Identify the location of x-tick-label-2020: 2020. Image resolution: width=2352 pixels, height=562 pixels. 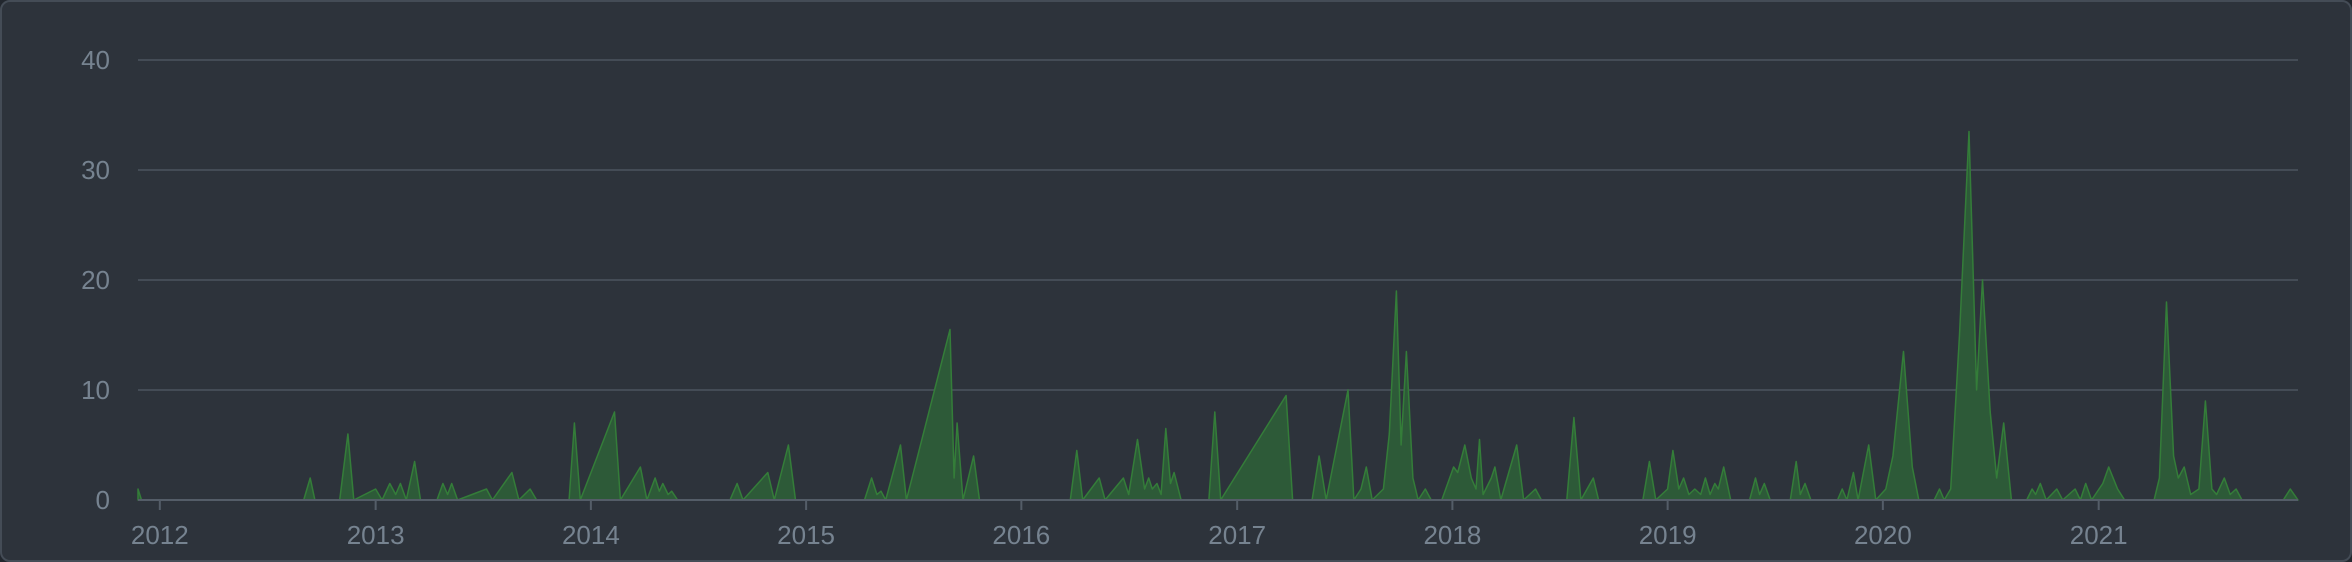
(1883, 535).